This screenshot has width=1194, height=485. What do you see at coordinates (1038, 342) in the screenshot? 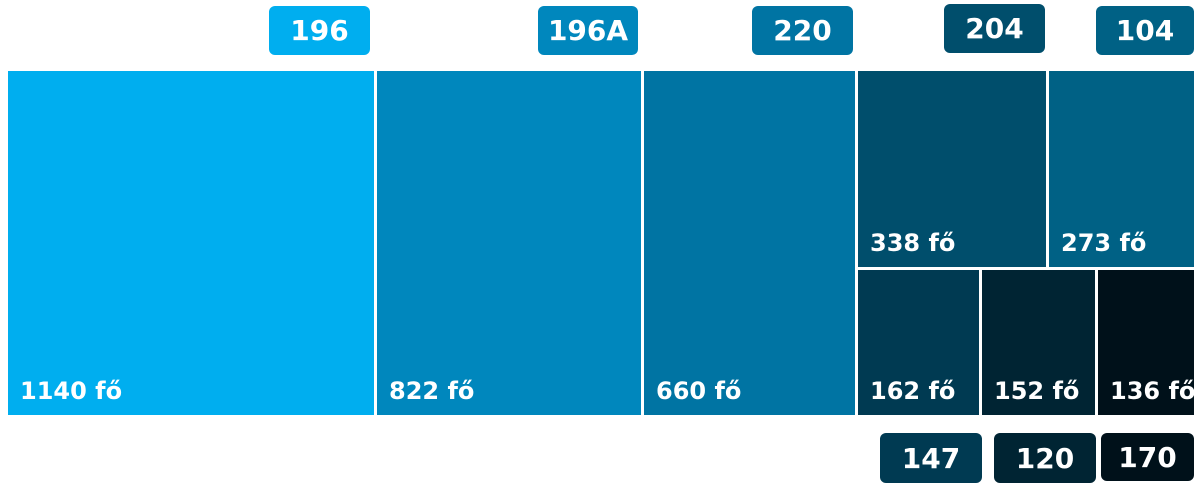
I see `treemap-cell-120: 152 fő` at bounding box center [1038, 342].